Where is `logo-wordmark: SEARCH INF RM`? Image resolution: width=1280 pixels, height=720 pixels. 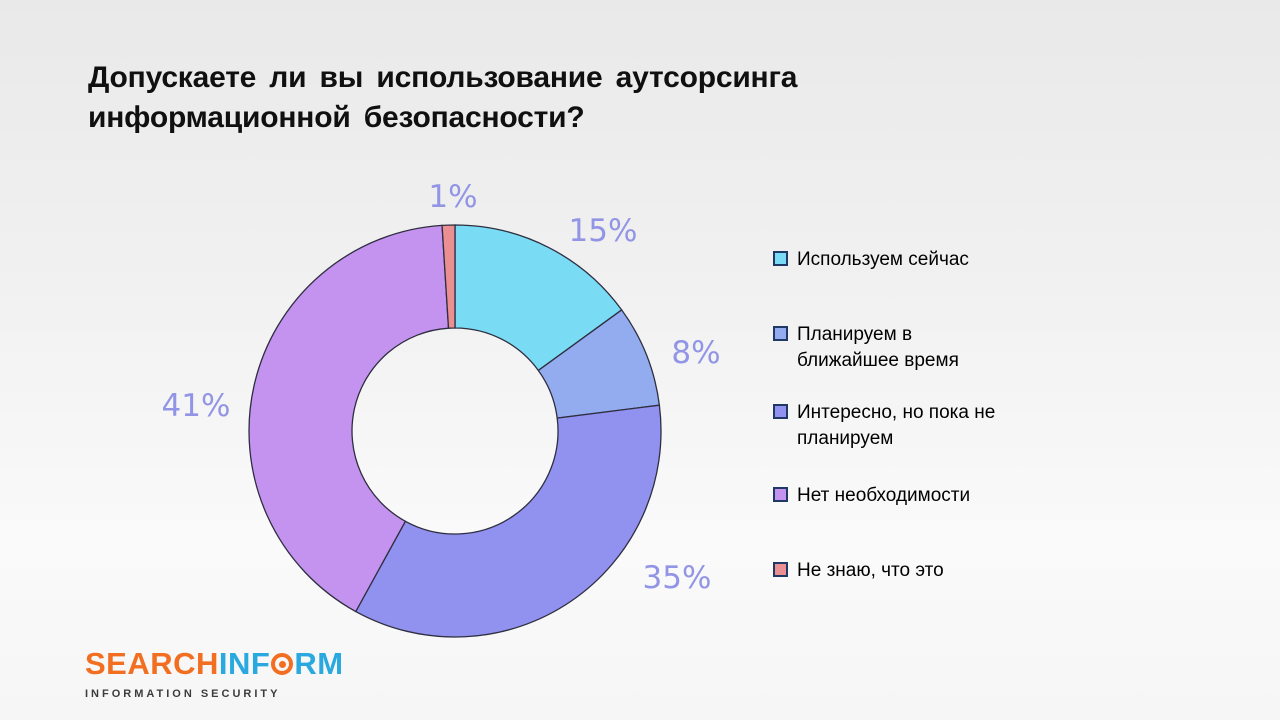
logo-wordmark: SEARCH INF RM is located at coordinates (214, 664).